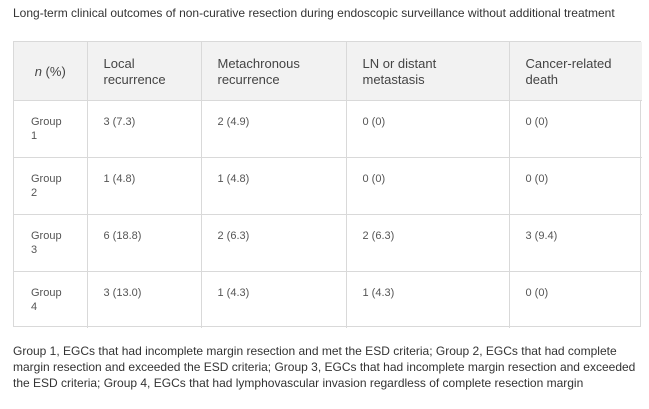 The height and width of the screenshot is (409, 649). Describe the element at coordinates (274, 299) in the screenshot. I see `metachronous-recurrence-cell: 1 (4.3)` at that location.